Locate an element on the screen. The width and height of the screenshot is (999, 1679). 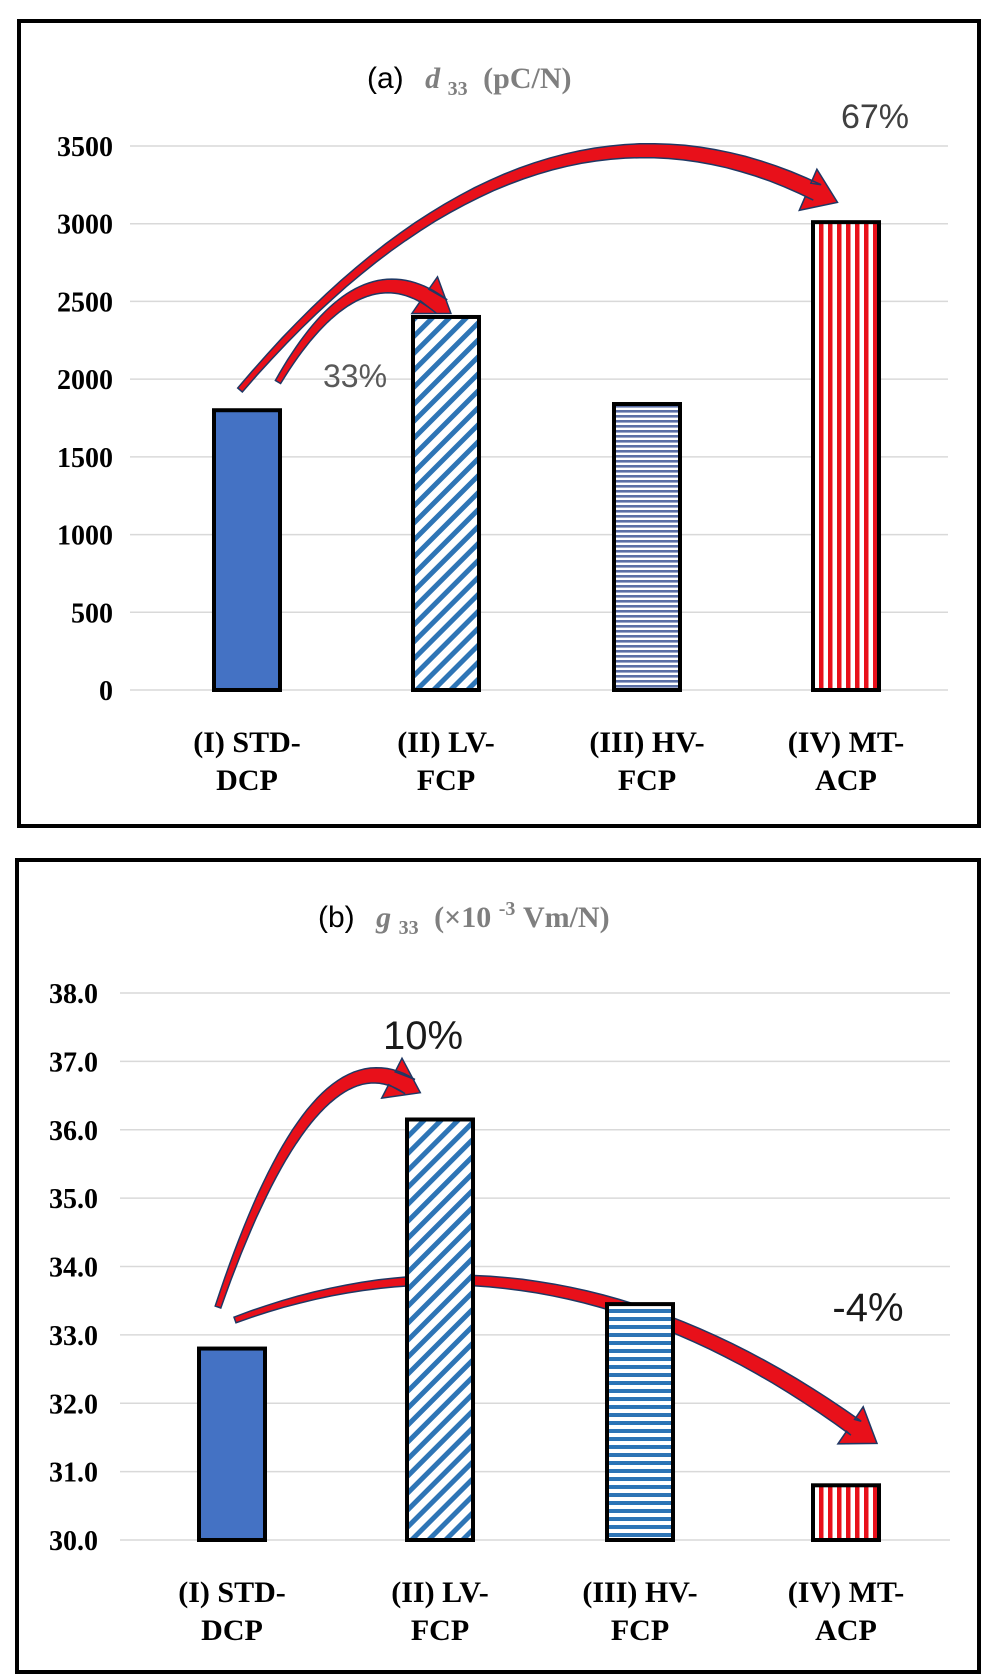
title-unit-sup: -3 is located at coordinates (507, 909).